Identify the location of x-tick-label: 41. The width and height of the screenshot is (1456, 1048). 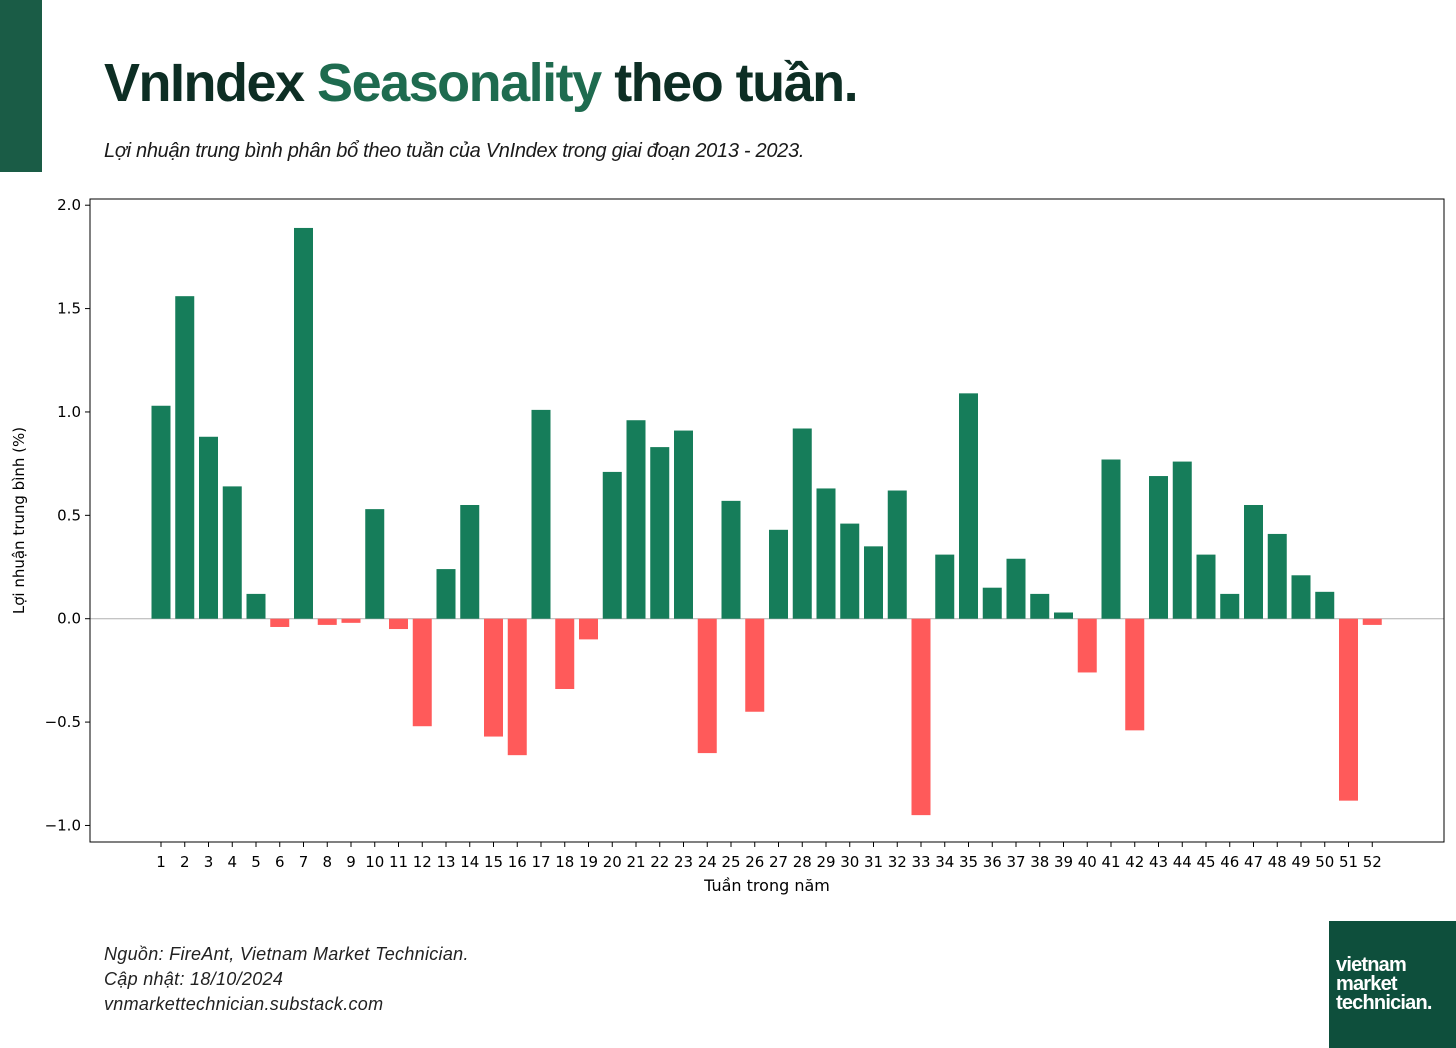
(1110, 862).